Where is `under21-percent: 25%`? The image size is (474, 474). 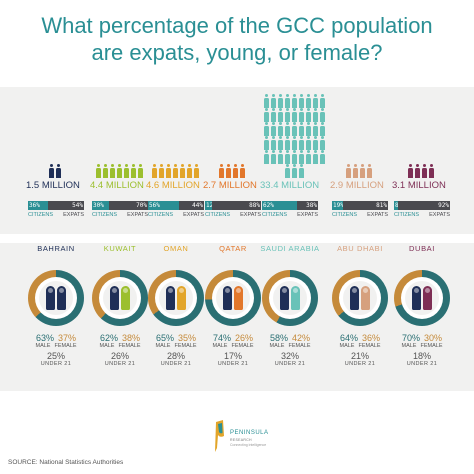 under21-percent: 25% is located at coordinates (55, 356).